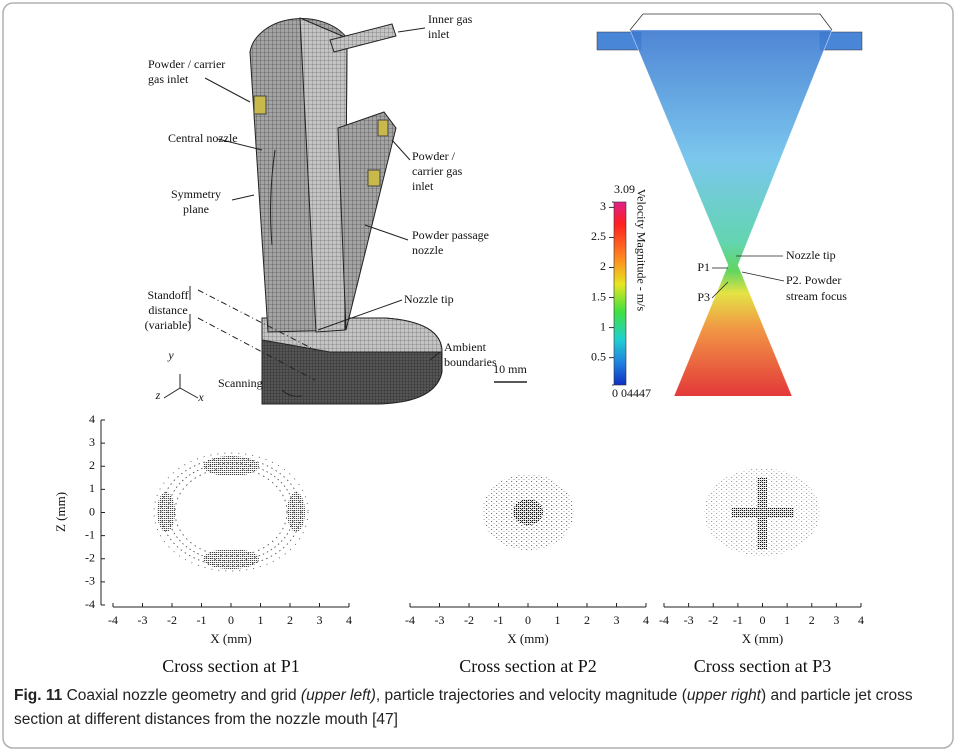 The width and height of the screenshot is (956, 752). What do you see at coordinates (167, 310) in the screenshot?
I see `diagram-label: distance` at bounding box center [167, 310].